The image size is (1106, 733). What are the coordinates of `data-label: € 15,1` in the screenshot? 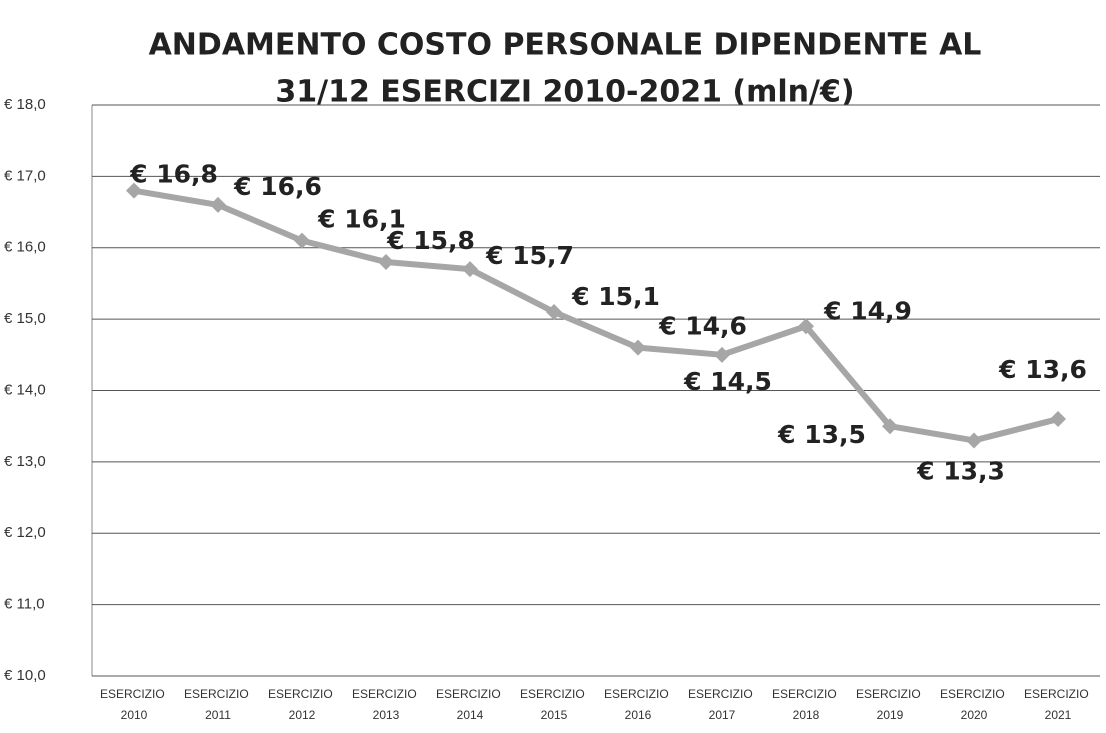 It's located at (615, 296).